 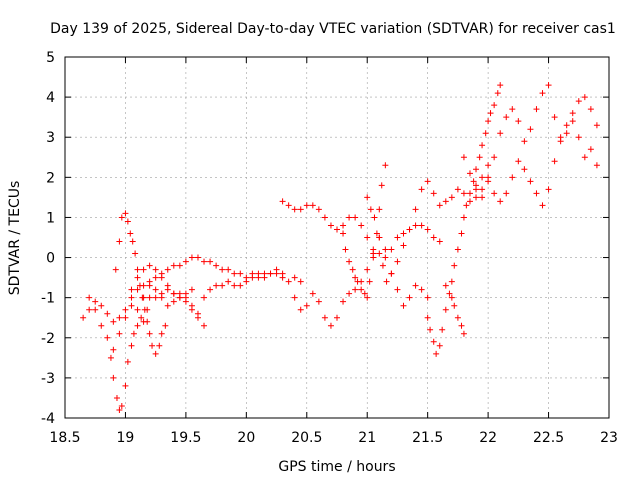 What do you see at coordinates (50, 98) in the screenshot?
I see `y-tick-label: 4` at bounding box center [50, 98].